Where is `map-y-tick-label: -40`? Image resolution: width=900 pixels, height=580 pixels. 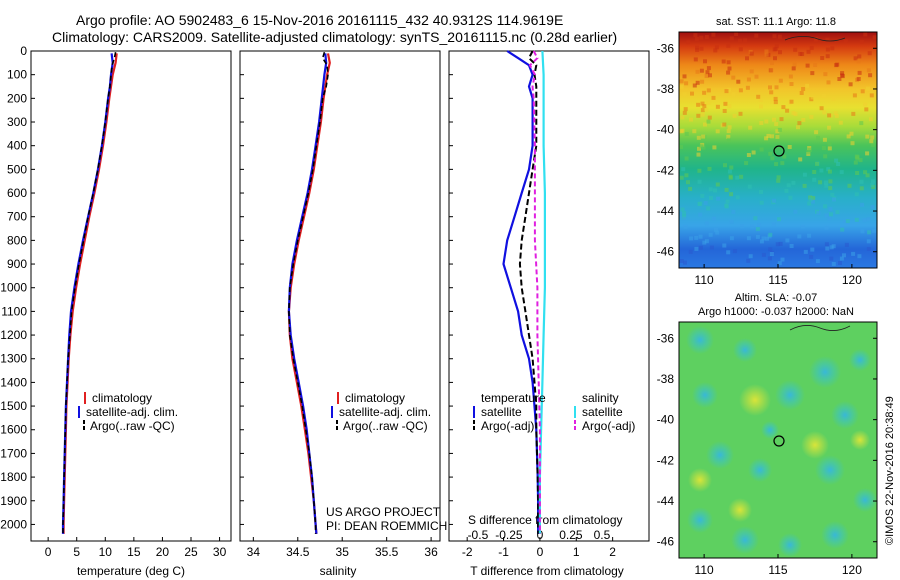 map-y-tick-label: -40 is located at coordinates (666, 130).